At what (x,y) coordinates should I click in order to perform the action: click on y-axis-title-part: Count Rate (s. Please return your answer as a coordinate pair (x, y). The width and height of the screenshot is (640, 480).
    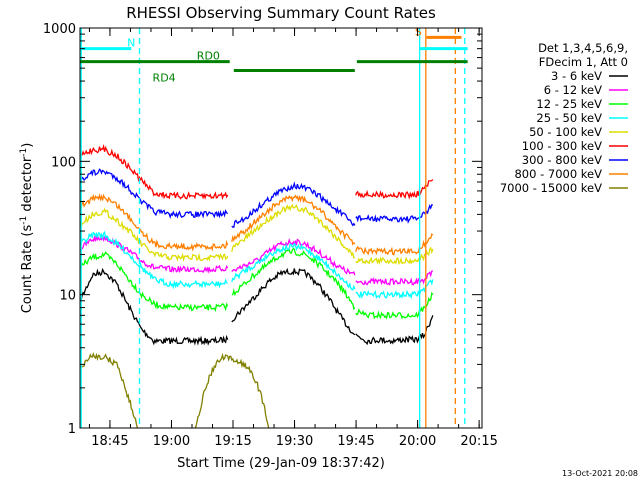
    Looking at the image, I should click on (27, 269).